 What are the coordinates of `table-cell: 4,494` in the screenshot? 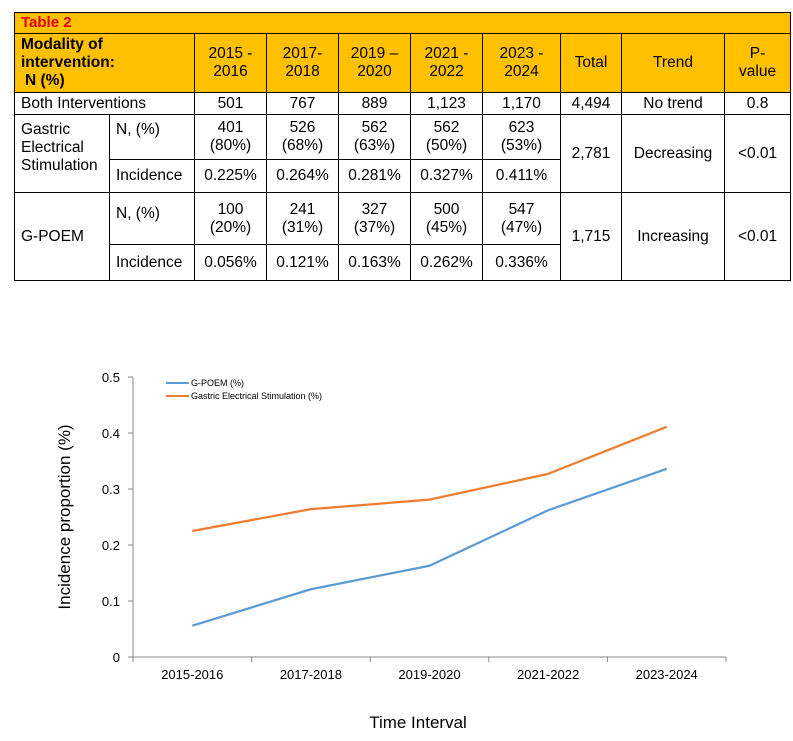 It's located at (591, 103).